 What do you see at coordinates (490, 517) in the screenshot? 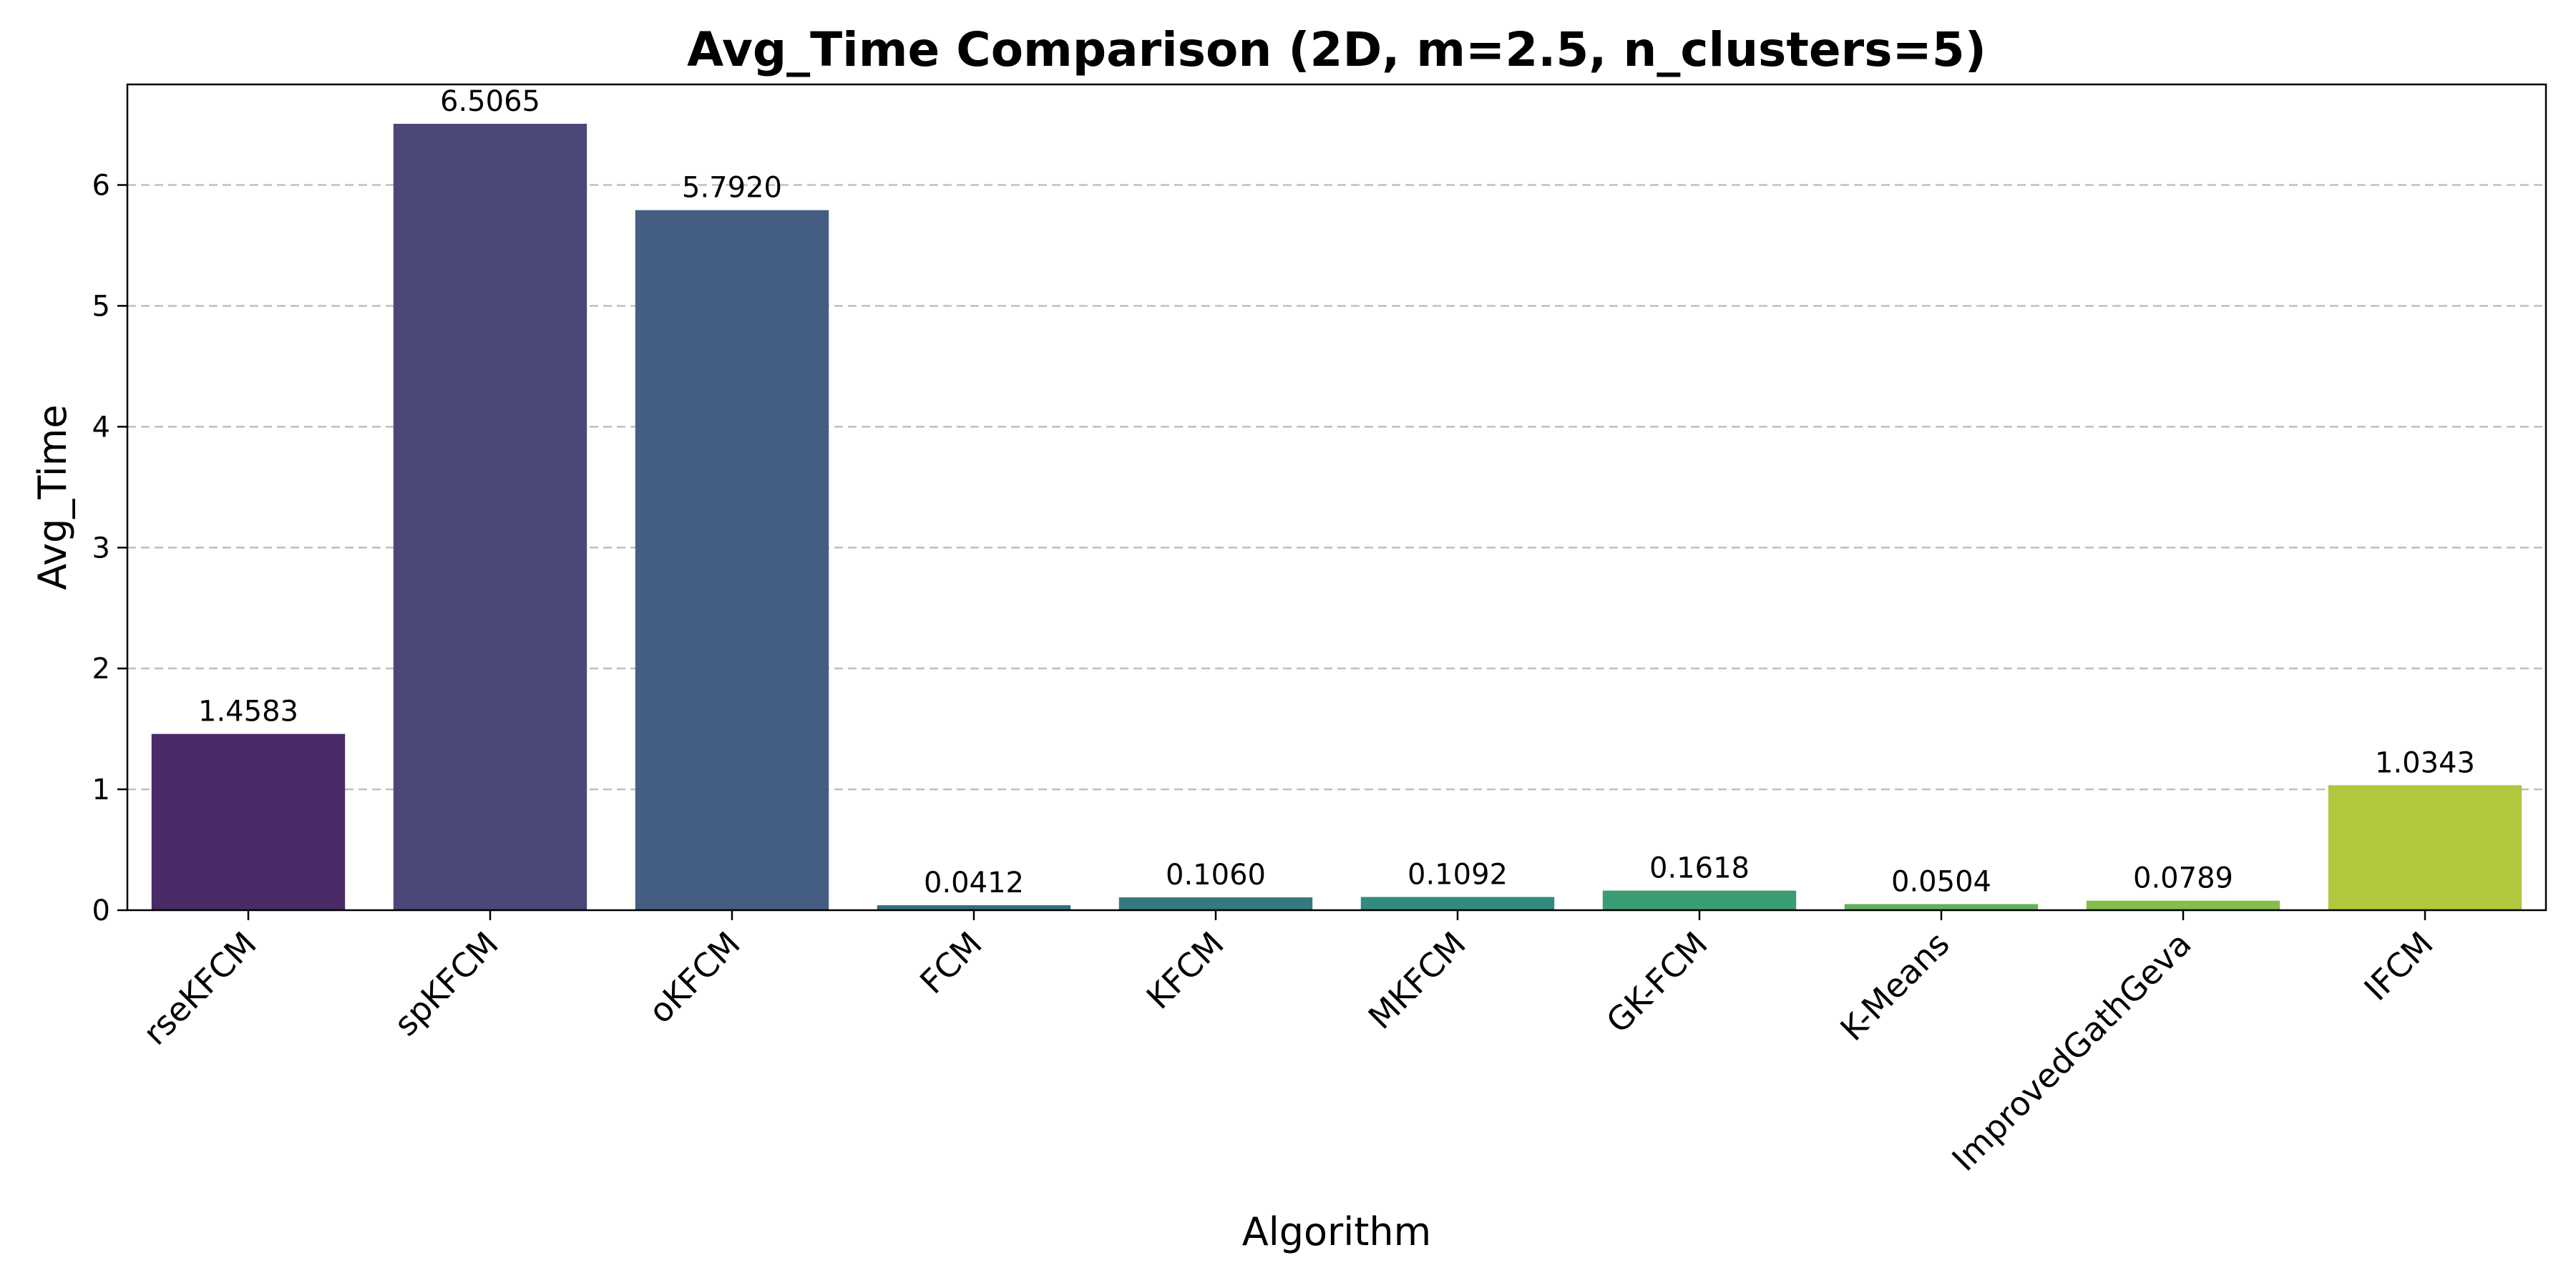
I see `bar-spkfcm` at bounding box center [490, 517].